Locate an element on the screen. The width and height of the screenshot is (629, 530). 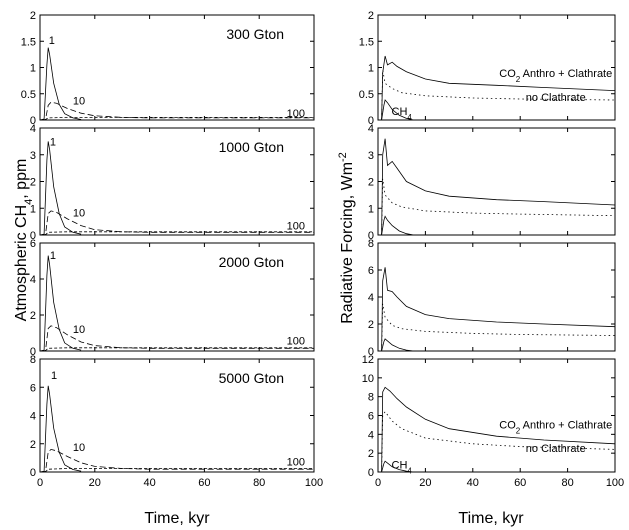
y-tick-label: 12 is located at coordinates (368, 360).